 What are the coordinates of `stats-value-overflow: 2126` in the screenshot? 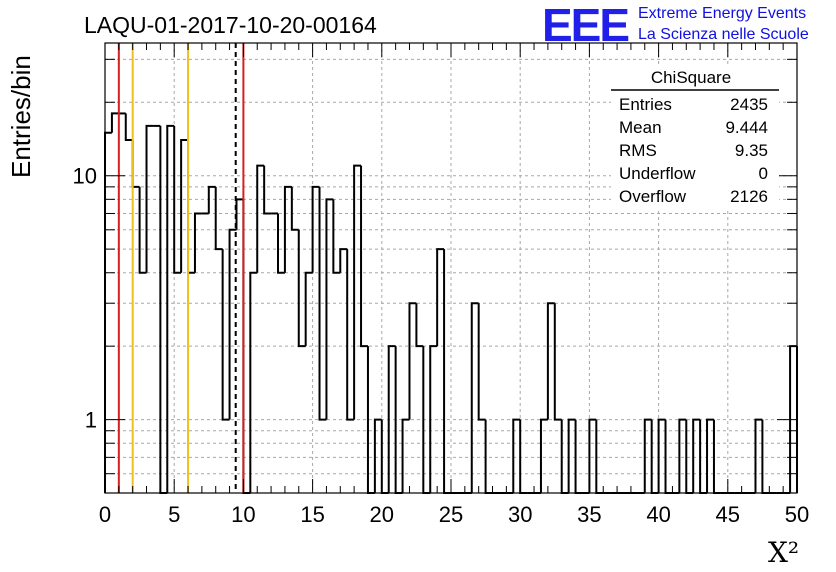 It's located at (749, 196).